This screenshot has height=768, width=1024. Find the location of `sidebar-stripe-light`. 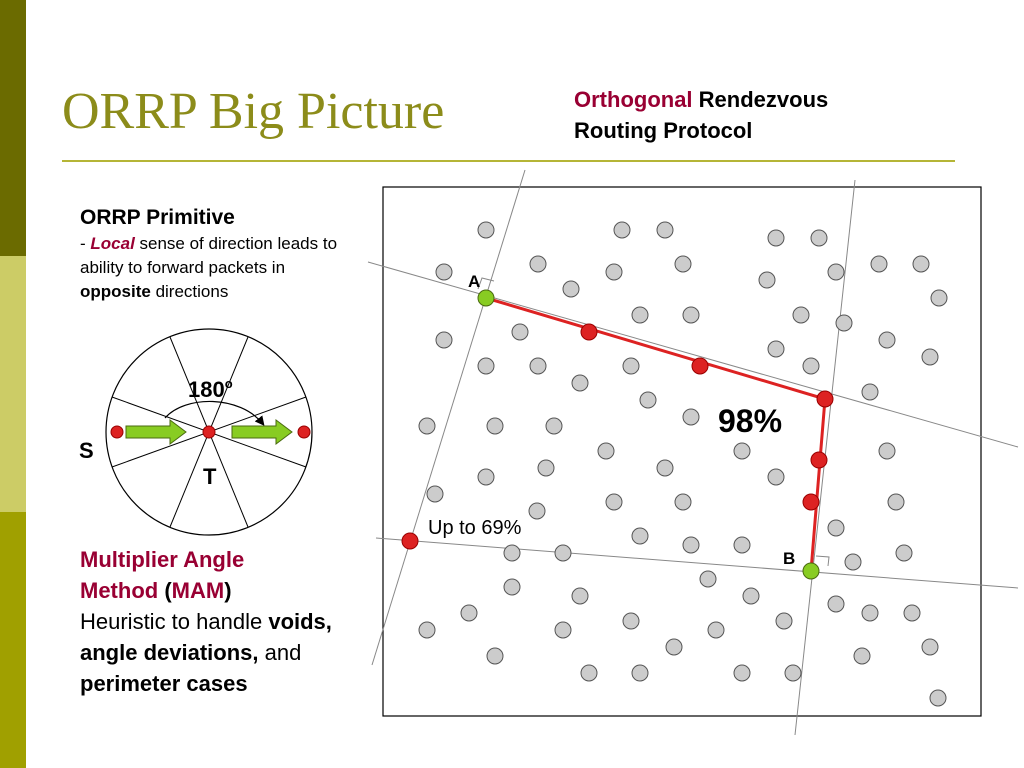

sidebar-stripe-light is located at coordinates (13, 384).